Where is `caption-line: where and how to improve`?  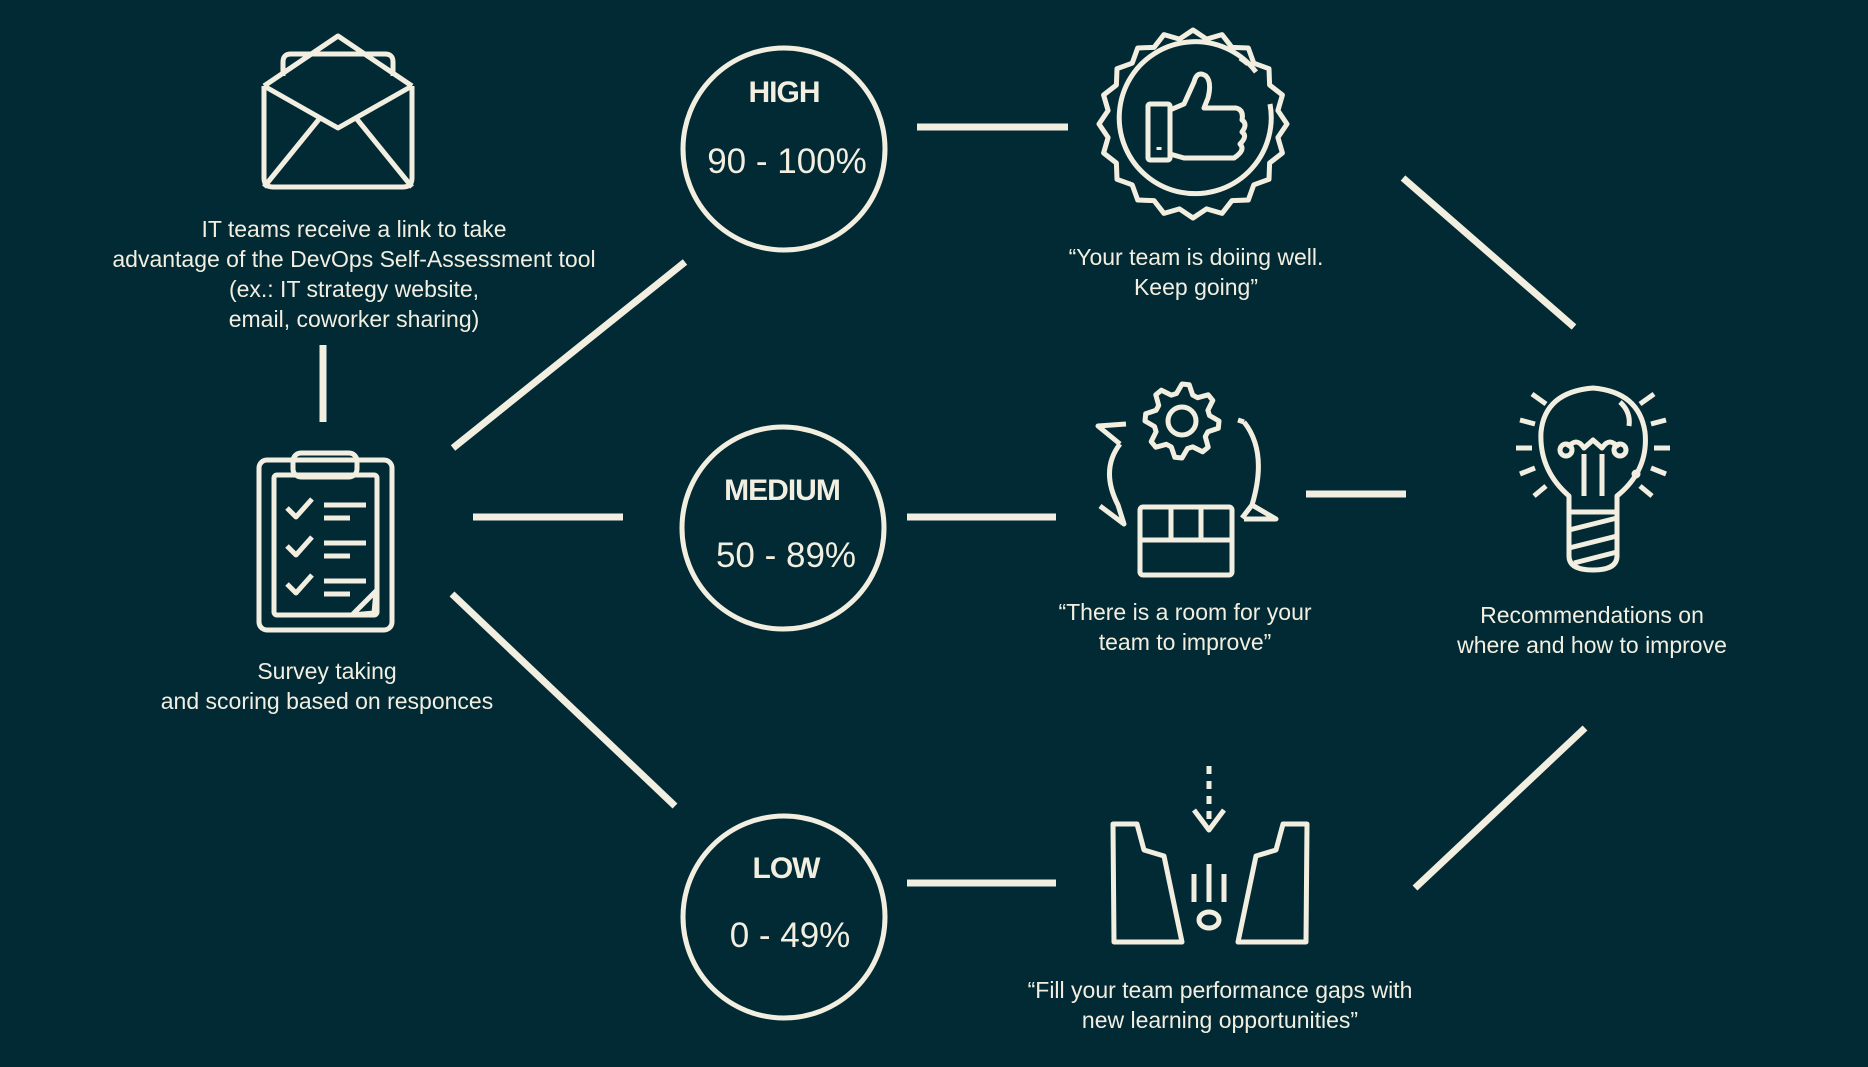
caption-line: where and how to improve is located at coordinates (1592, 645).